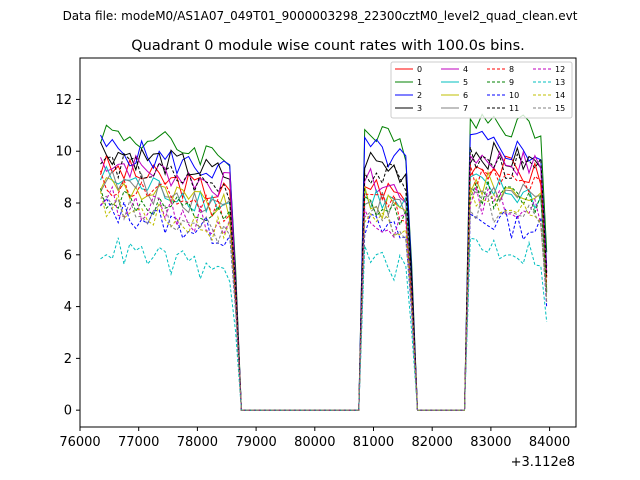 This screenshot has height=480, width=640. I want to click on y-tick-label: 8, so click(68, 204).